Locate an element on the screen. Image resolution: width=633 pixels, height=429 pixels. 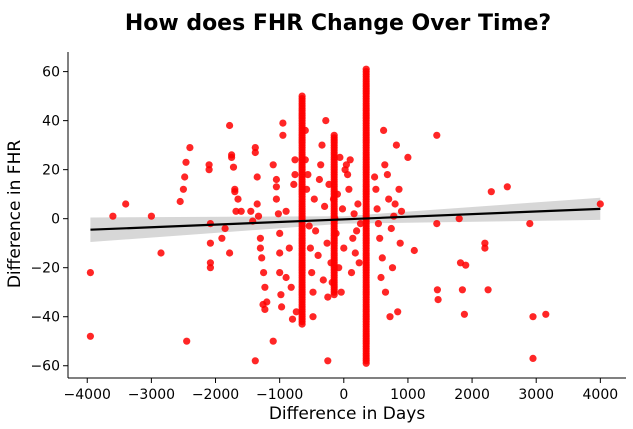
x-ticks: −4000 −3000 −2000 −1000 0 1000 2000 3000 4000 is located at coordinates (341, 390).